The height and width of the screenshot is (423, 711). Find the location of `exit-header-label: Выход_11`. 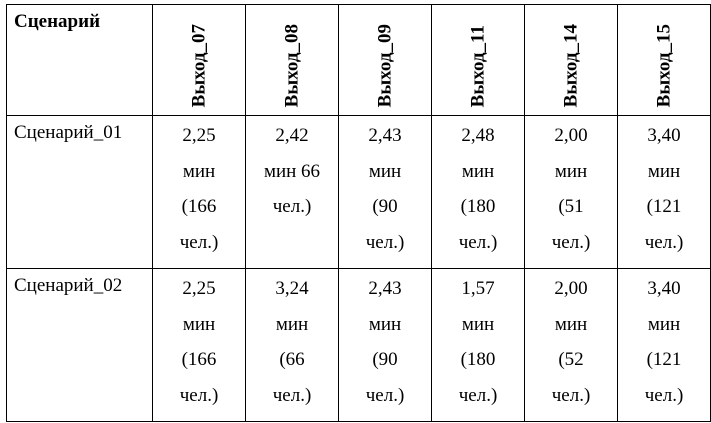

exit-header-label: Выход_11 is located at coordinates (478, 65).